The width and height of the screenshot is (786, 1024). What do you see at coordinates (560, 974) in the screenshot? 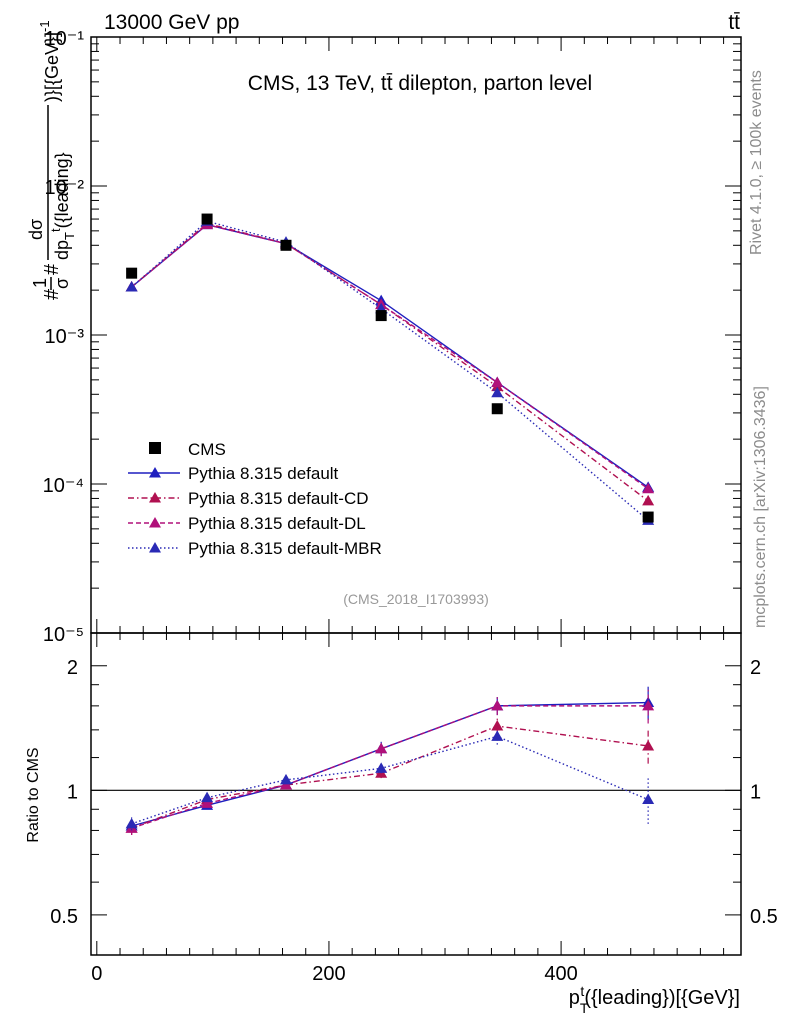
I see `x-tick-label: 400` at bounding box center [560, 974].